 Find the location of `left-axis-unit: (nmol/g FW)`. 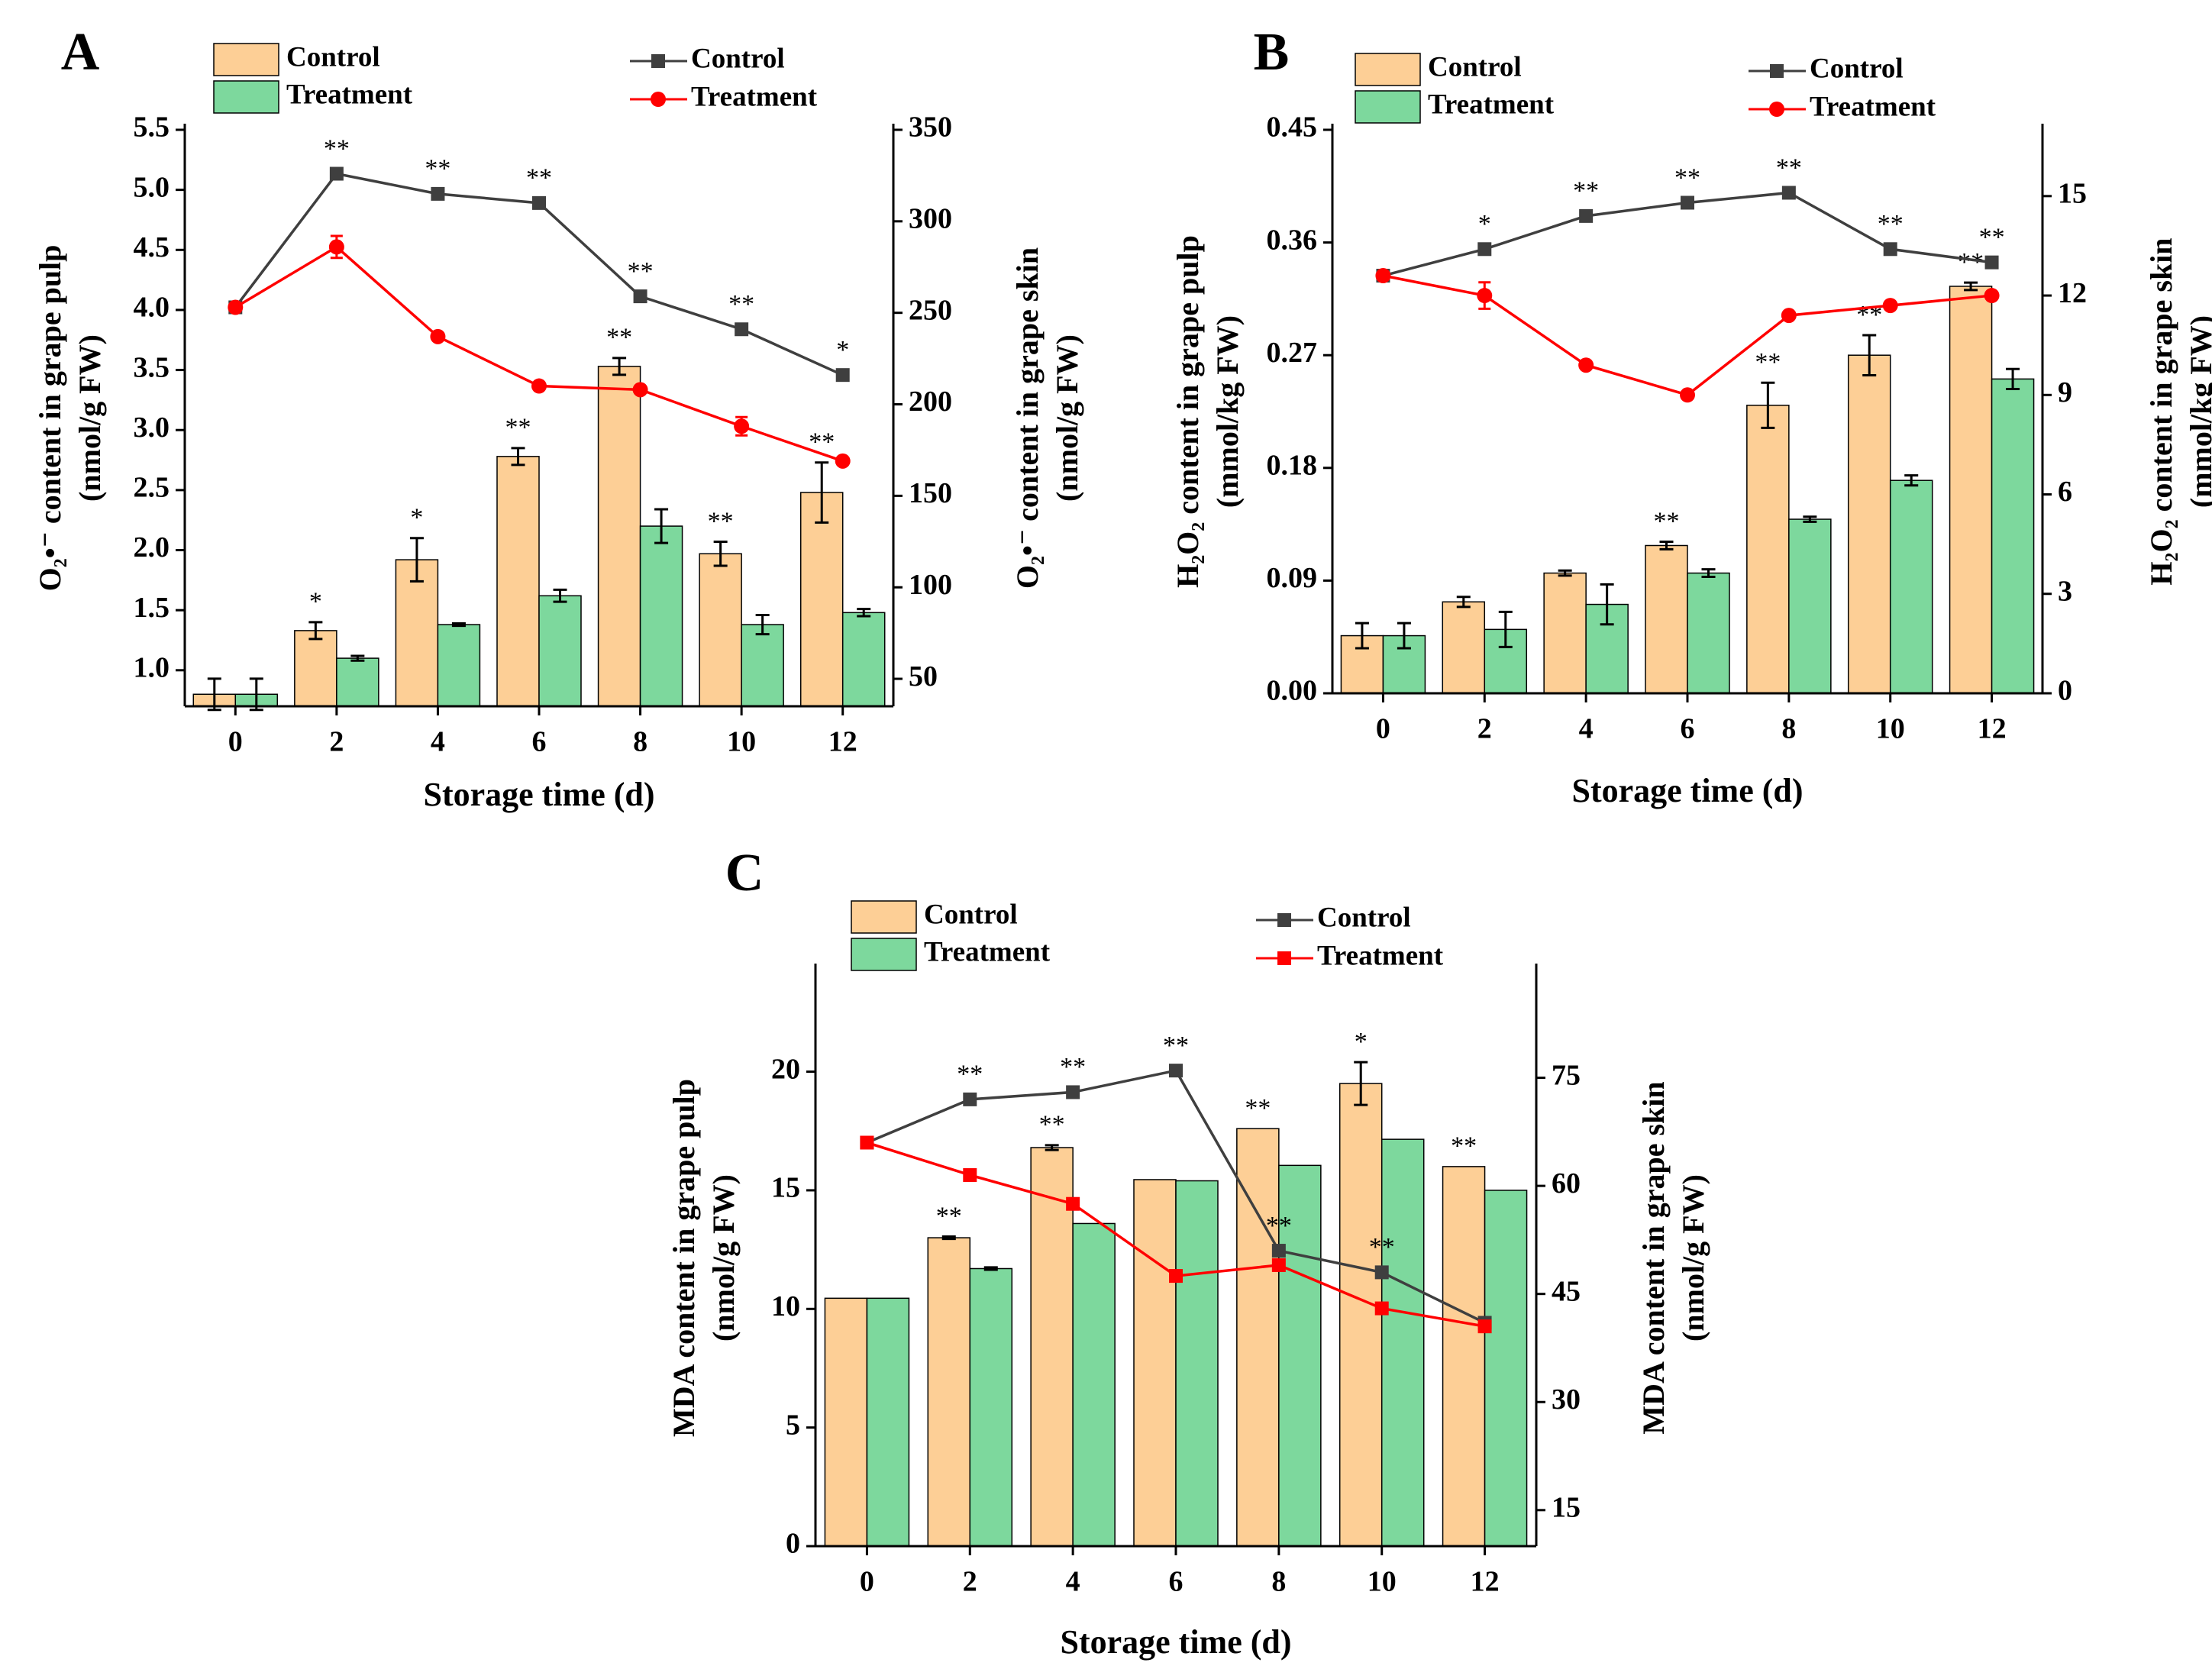

left-axis-unit: (nmol/g FW) is located at coordinates (90, 418).